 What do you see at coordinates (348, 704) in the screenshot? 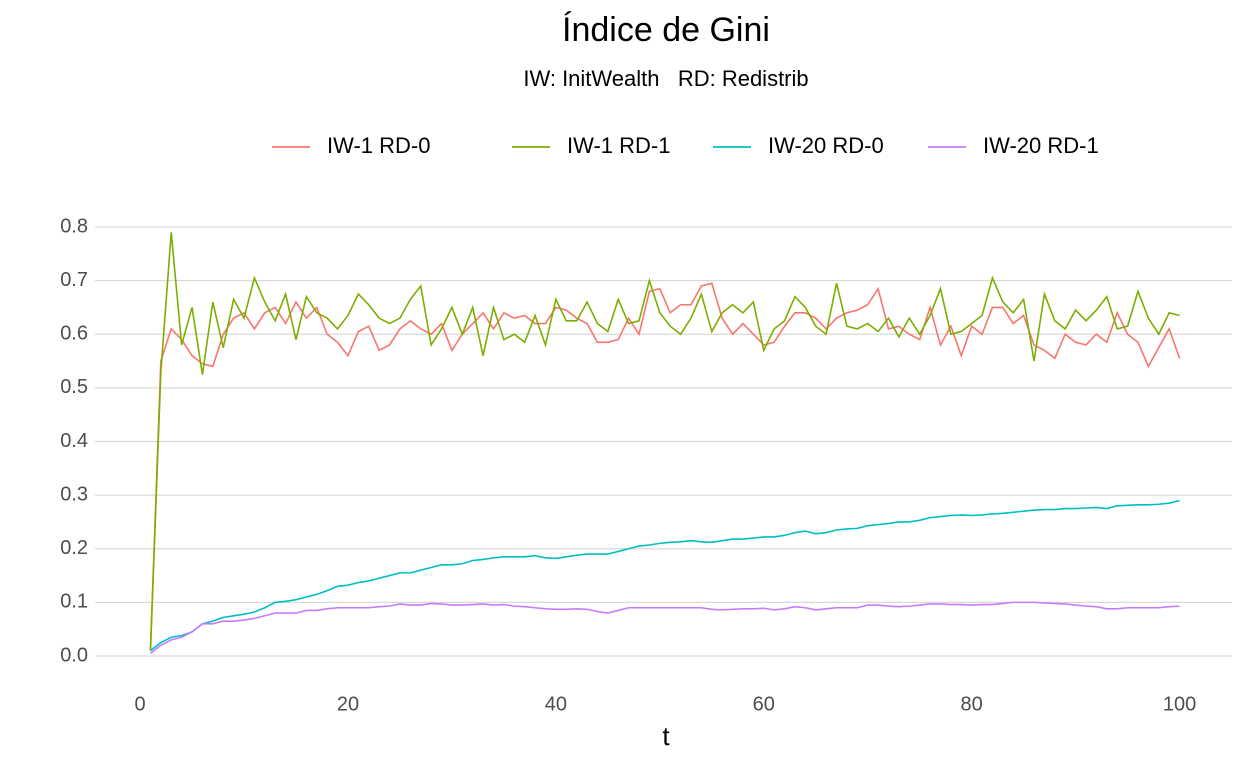
I see `x-tick-label: 20` at bounding box center [348, 704].